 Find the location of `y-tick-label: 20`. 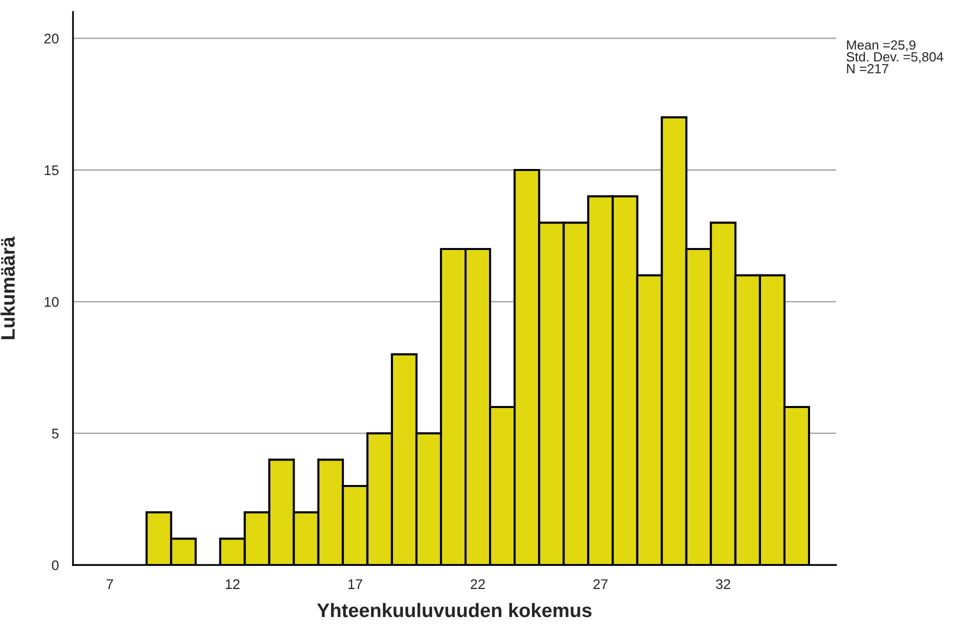

y-tick-label: 20 is located at coordinates (51, 39).